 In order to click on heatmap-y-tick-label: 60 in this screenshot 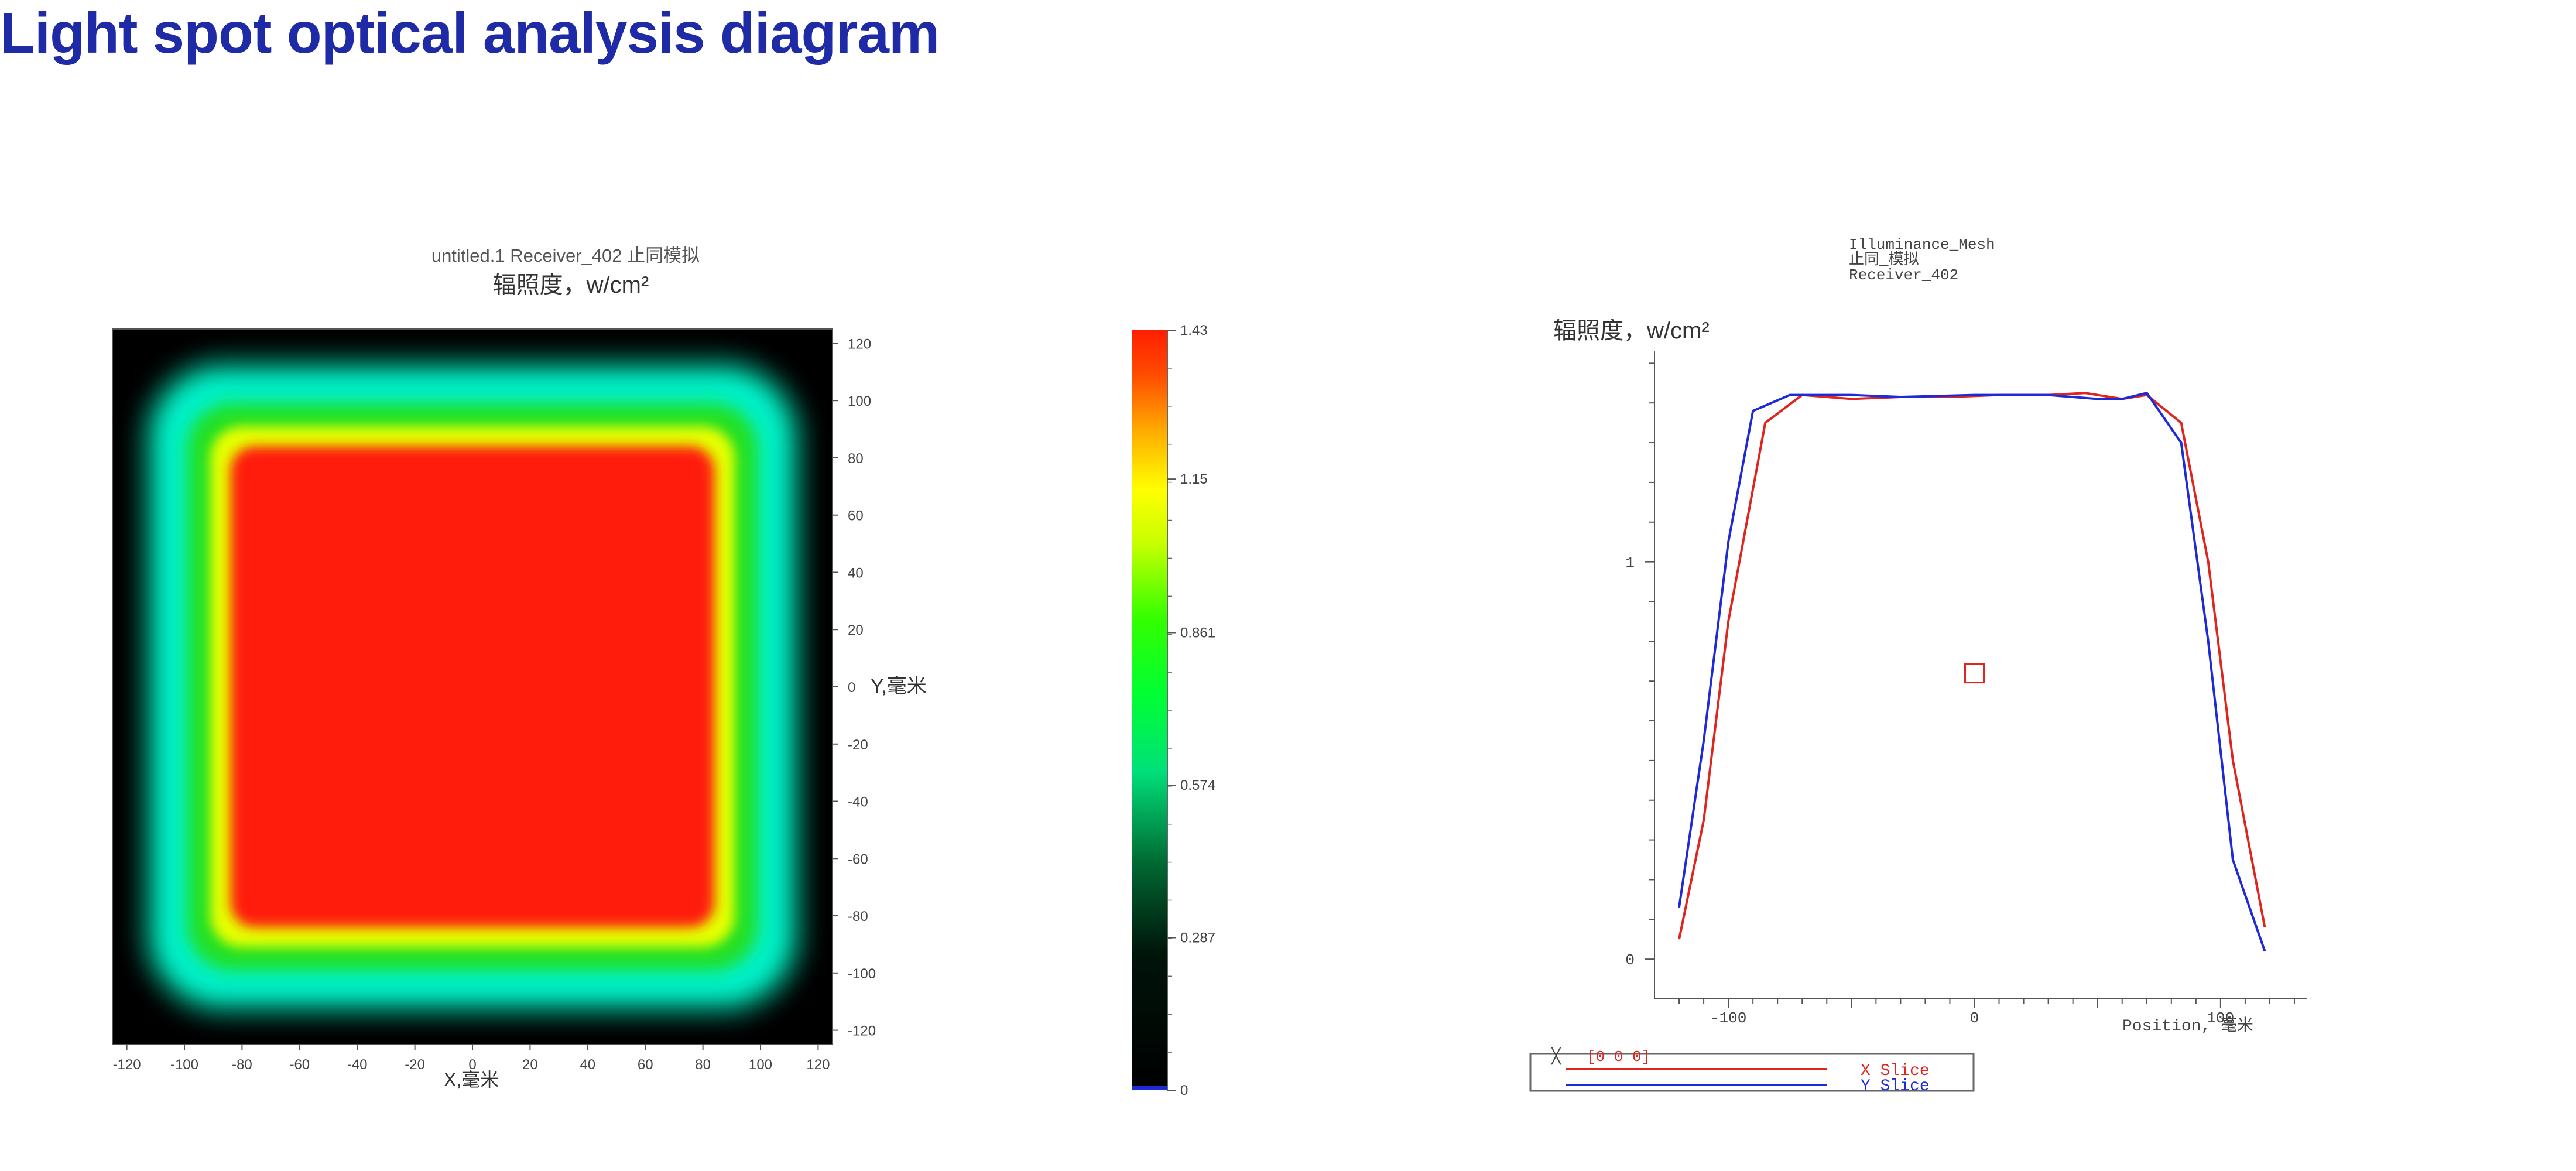, I will do `click(856, 516)`.